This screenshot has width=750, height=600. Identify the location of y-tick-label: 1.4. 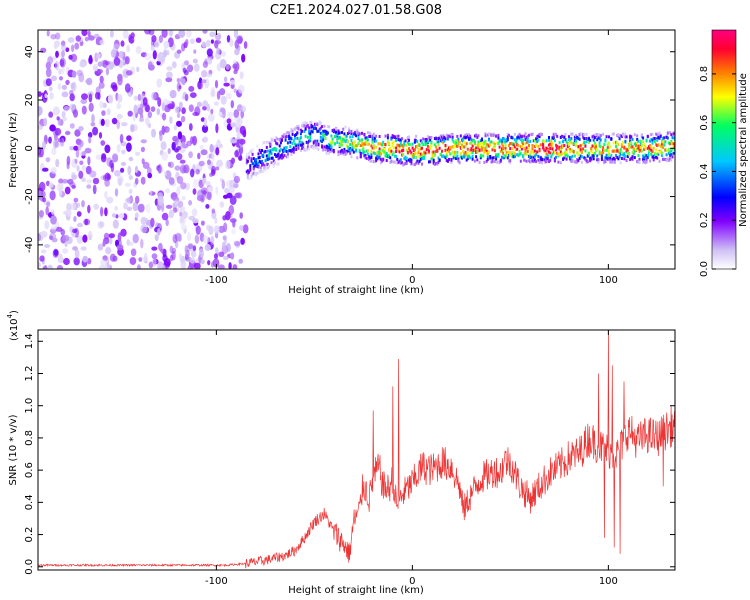
(29, 341).